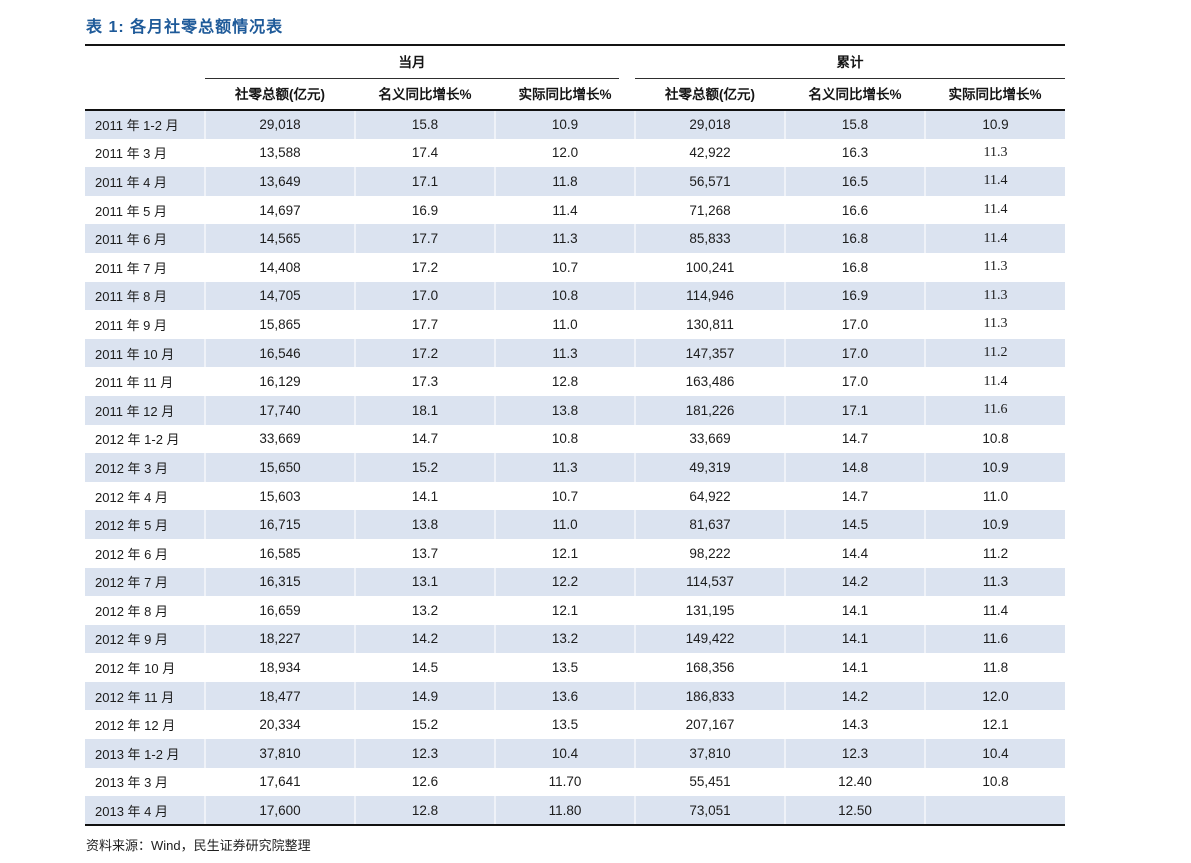 This screenshot has width=1191, height=863. Describe the element at coordinates (855, 811) in the screenshot. I see `cell: 12.50` at that location.